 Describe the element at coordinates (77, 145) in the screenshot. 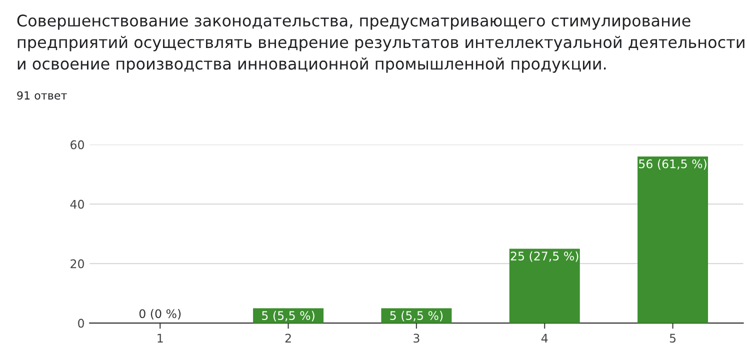

I see `y-tick-label: 60` at that location.